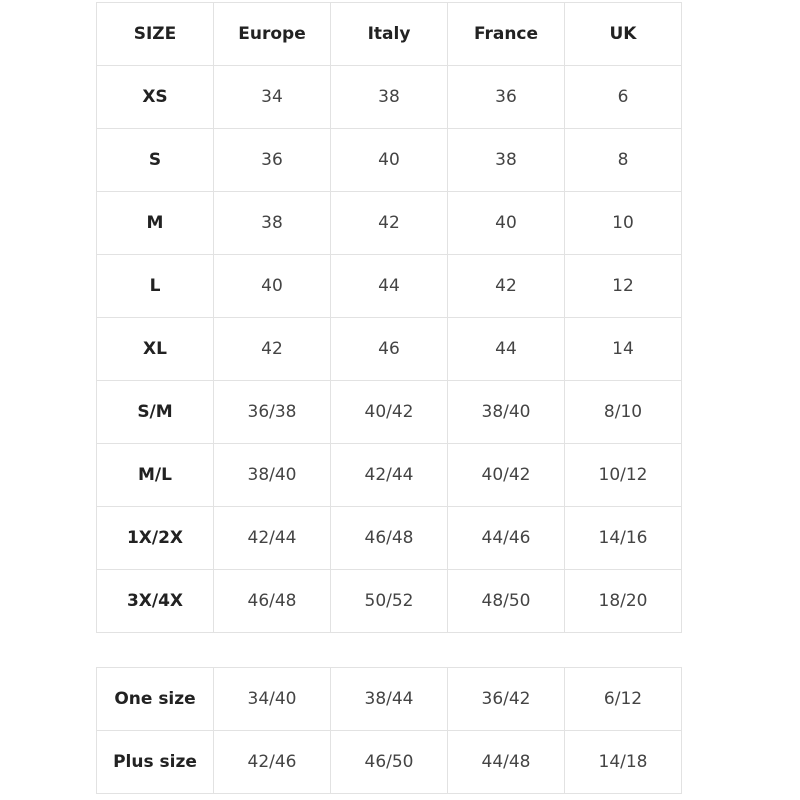 This screenshot has width=800, height=800. I want to click on table-cell: 14, so click(623, 349).